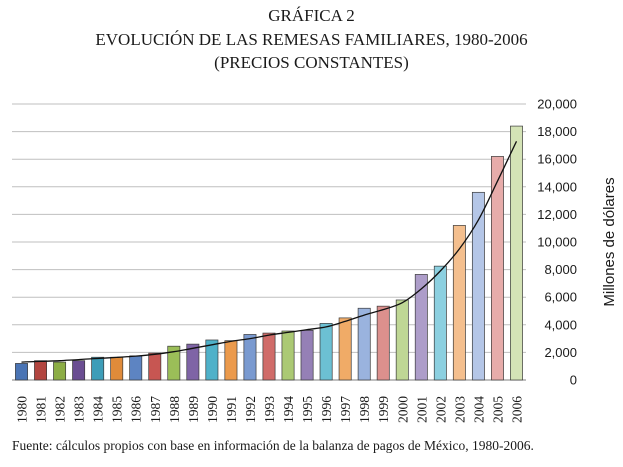  What do you see at coordinates (560, 269) in the screenshot?
I see `y-tick-label: 8,000` at bounding box center [560, 269].